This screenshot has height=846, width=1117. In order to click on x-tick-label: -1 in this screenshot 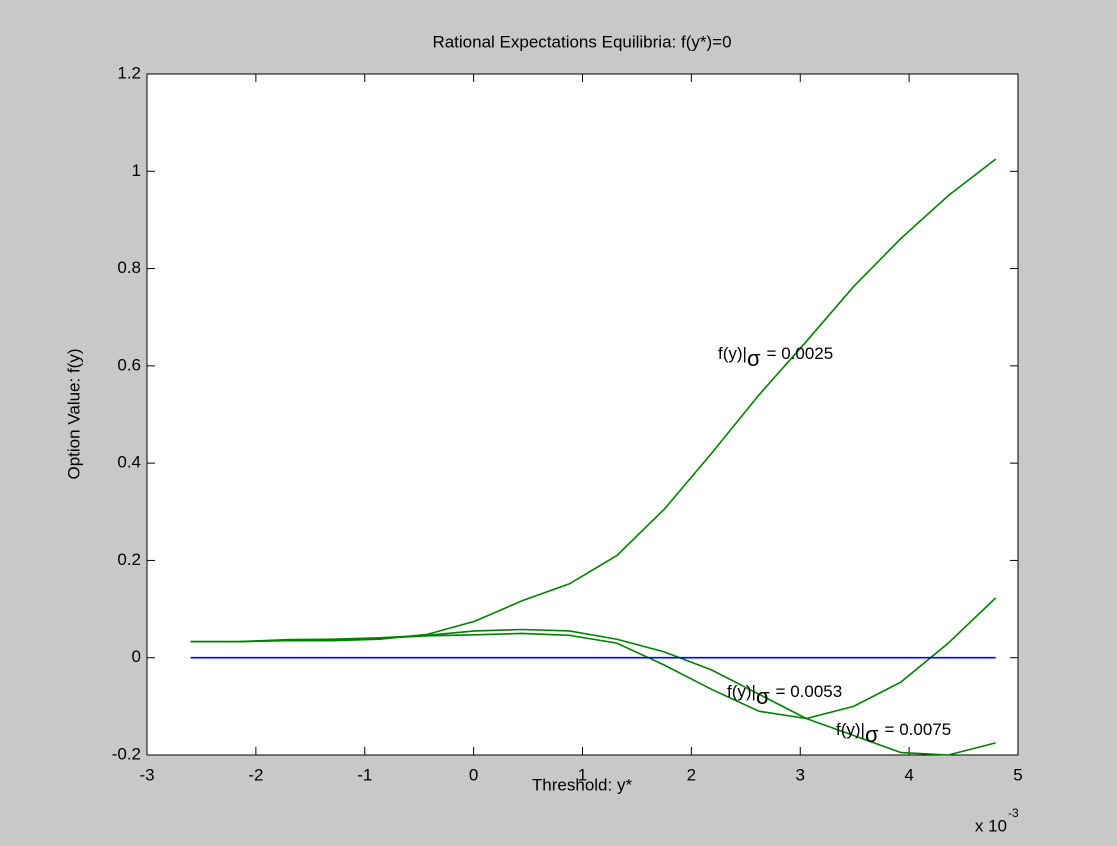, I will do `click(364, 774)`.